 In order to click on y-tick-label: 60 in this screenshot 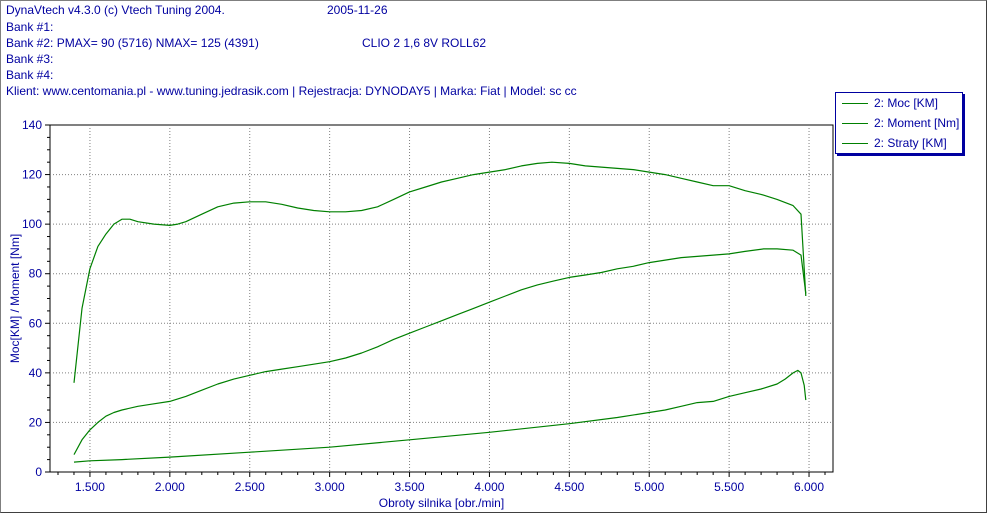, I will do `click(36, 323)`.